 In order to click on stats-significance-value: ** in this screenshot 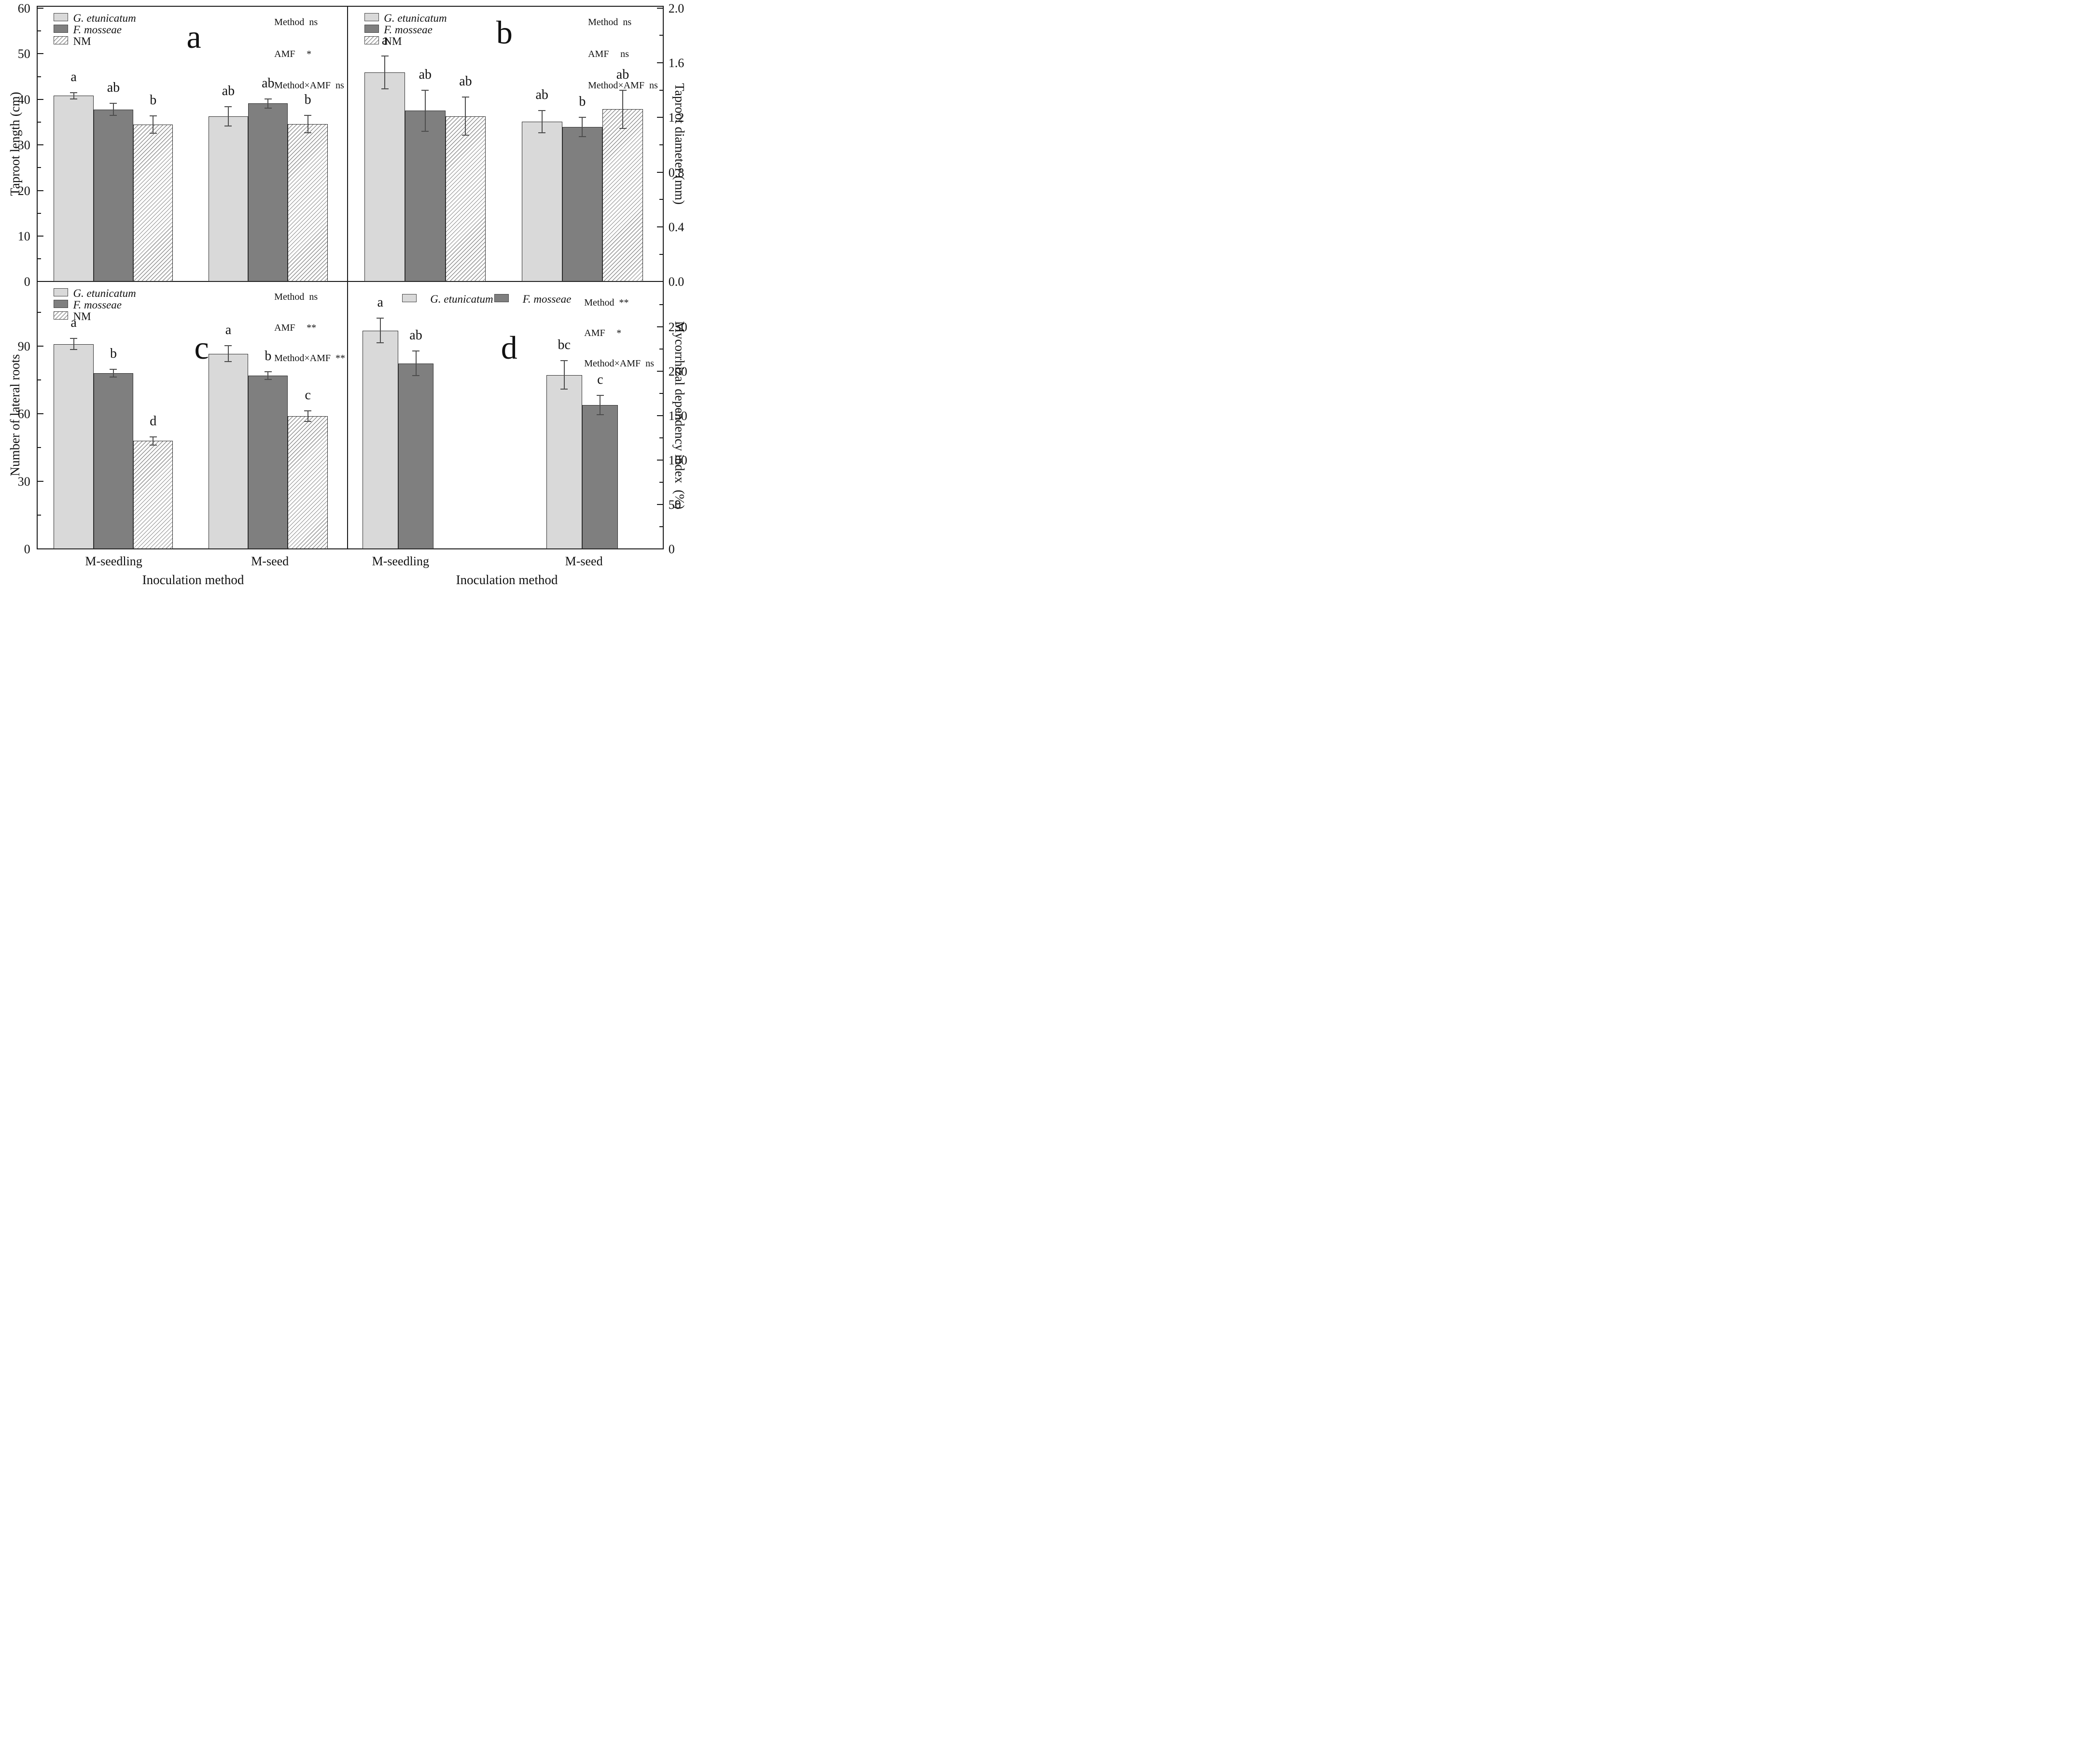, I will do `click(309, 328)`.